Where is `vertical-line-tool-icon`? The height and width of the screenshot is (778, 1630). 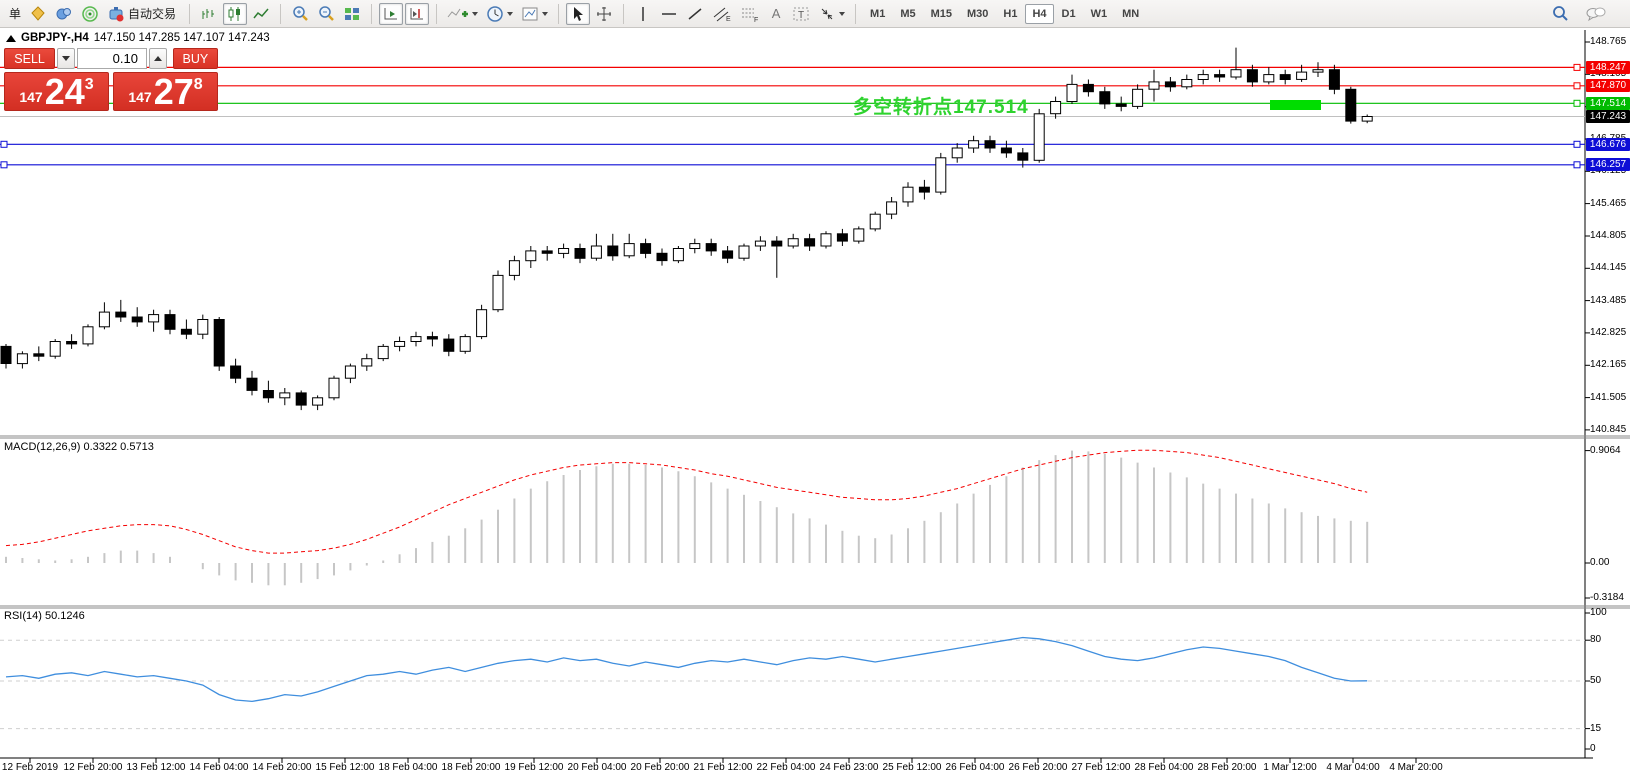
vertical-line-tool-icon is located at coordinates (643, 14).